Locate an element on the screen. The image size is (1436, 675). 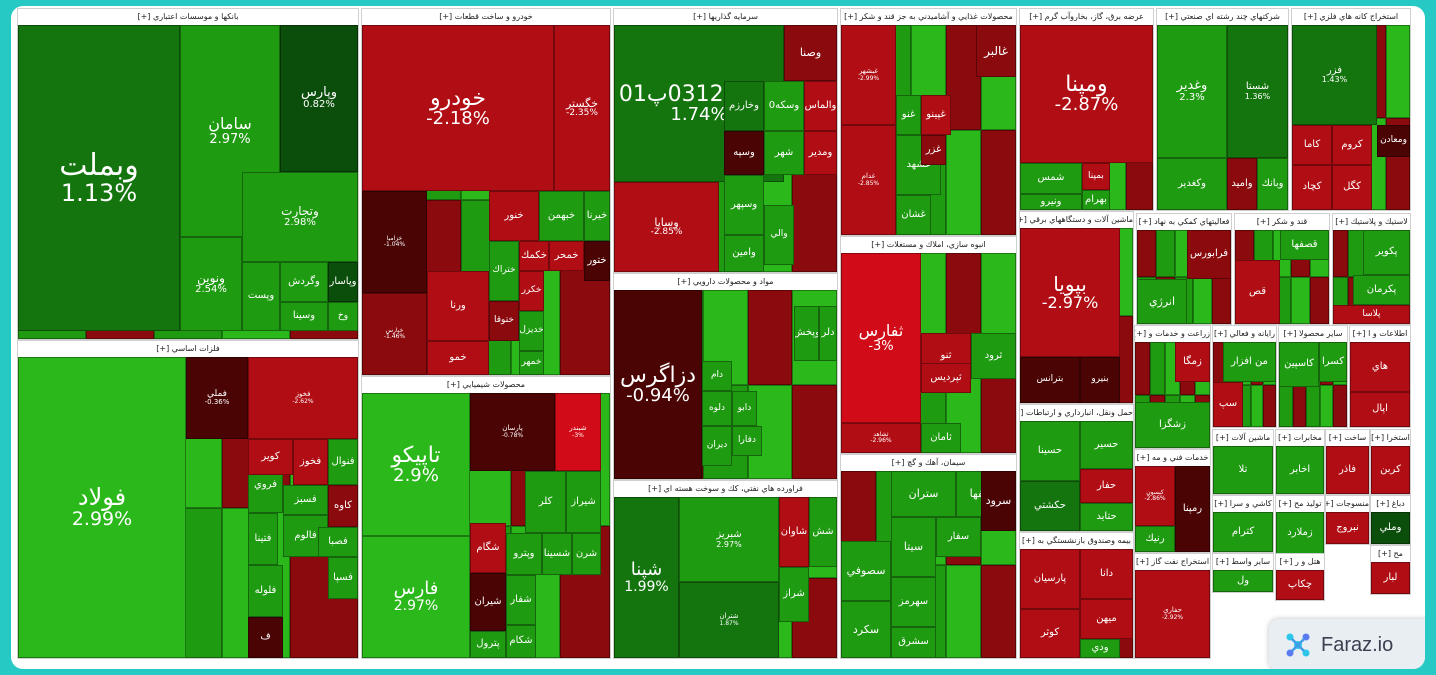
stock-tile: ميهن is located at coordinates (1106, 619).